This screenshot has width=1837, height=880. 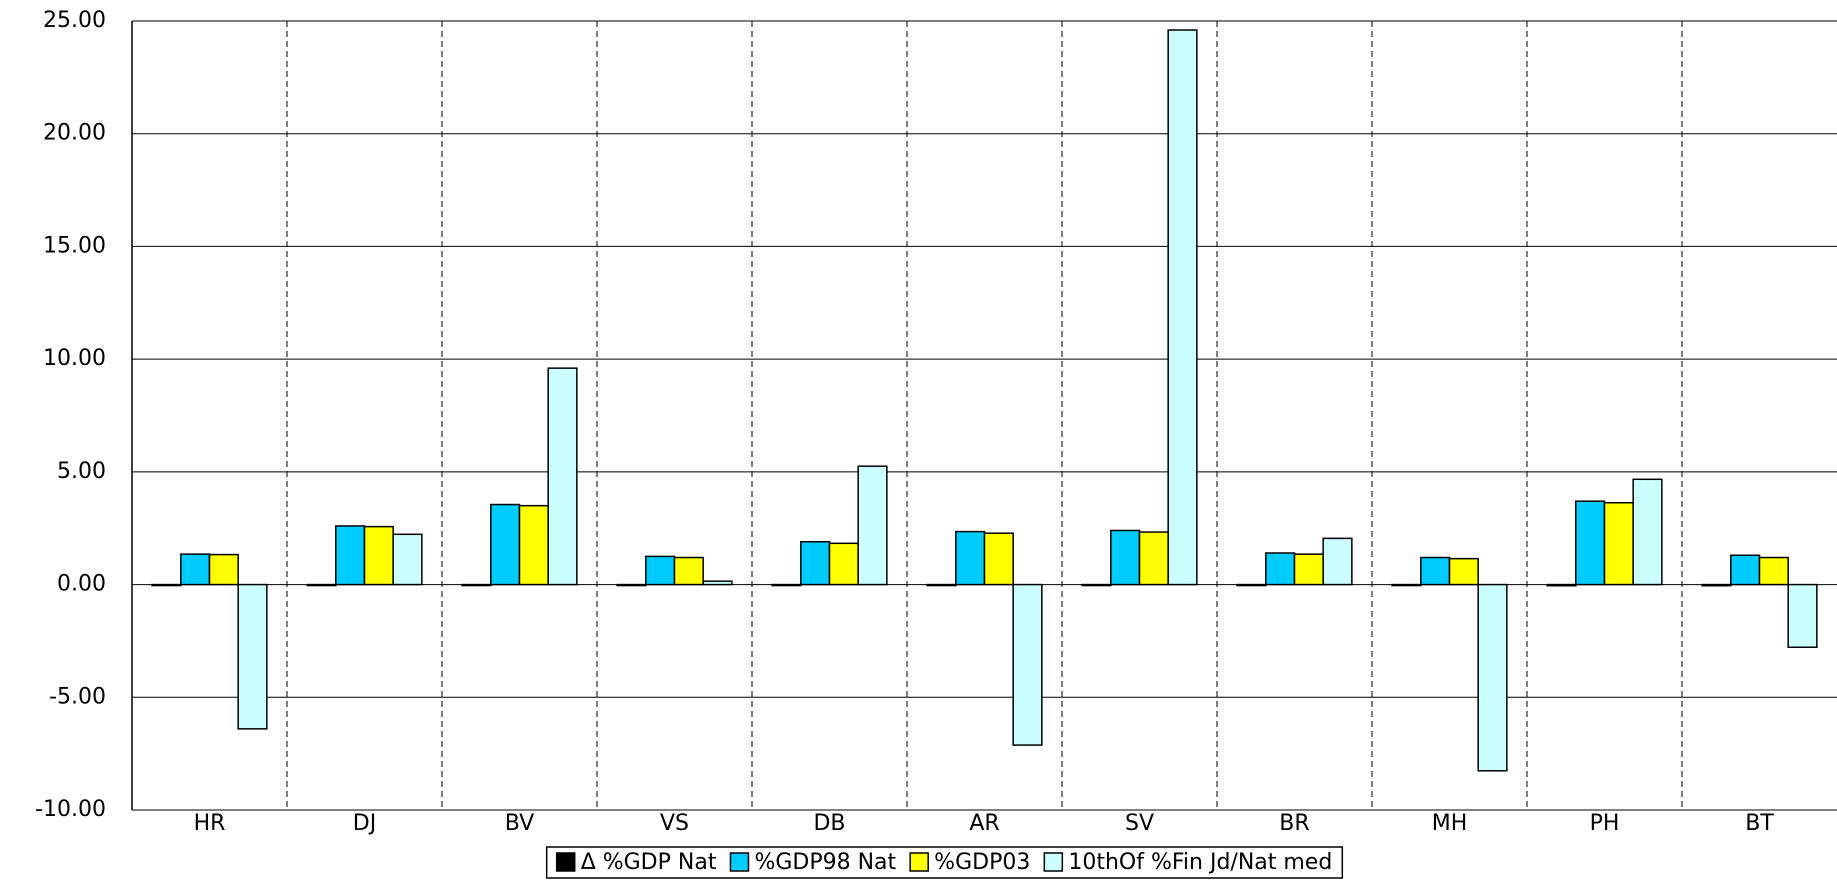 What do you see at coordinates (77, 696) in the screenshot?
I see `y-tick-label: -5.00` at bounding box center [77, 696].